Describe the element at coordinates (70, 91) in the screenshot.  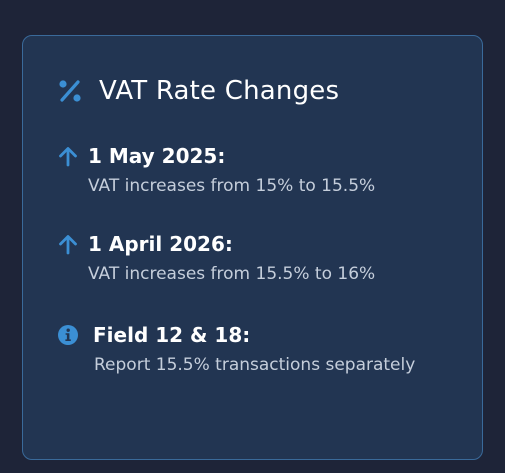
I see `percent-icon` at that location.